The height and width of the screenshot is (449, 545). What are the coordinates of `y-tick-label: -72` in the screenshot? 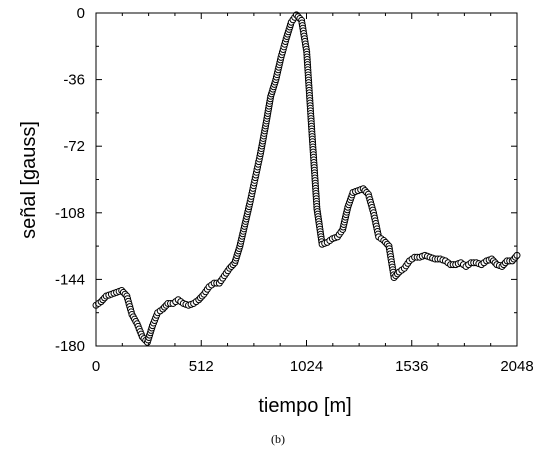 It's located at (74, 146).